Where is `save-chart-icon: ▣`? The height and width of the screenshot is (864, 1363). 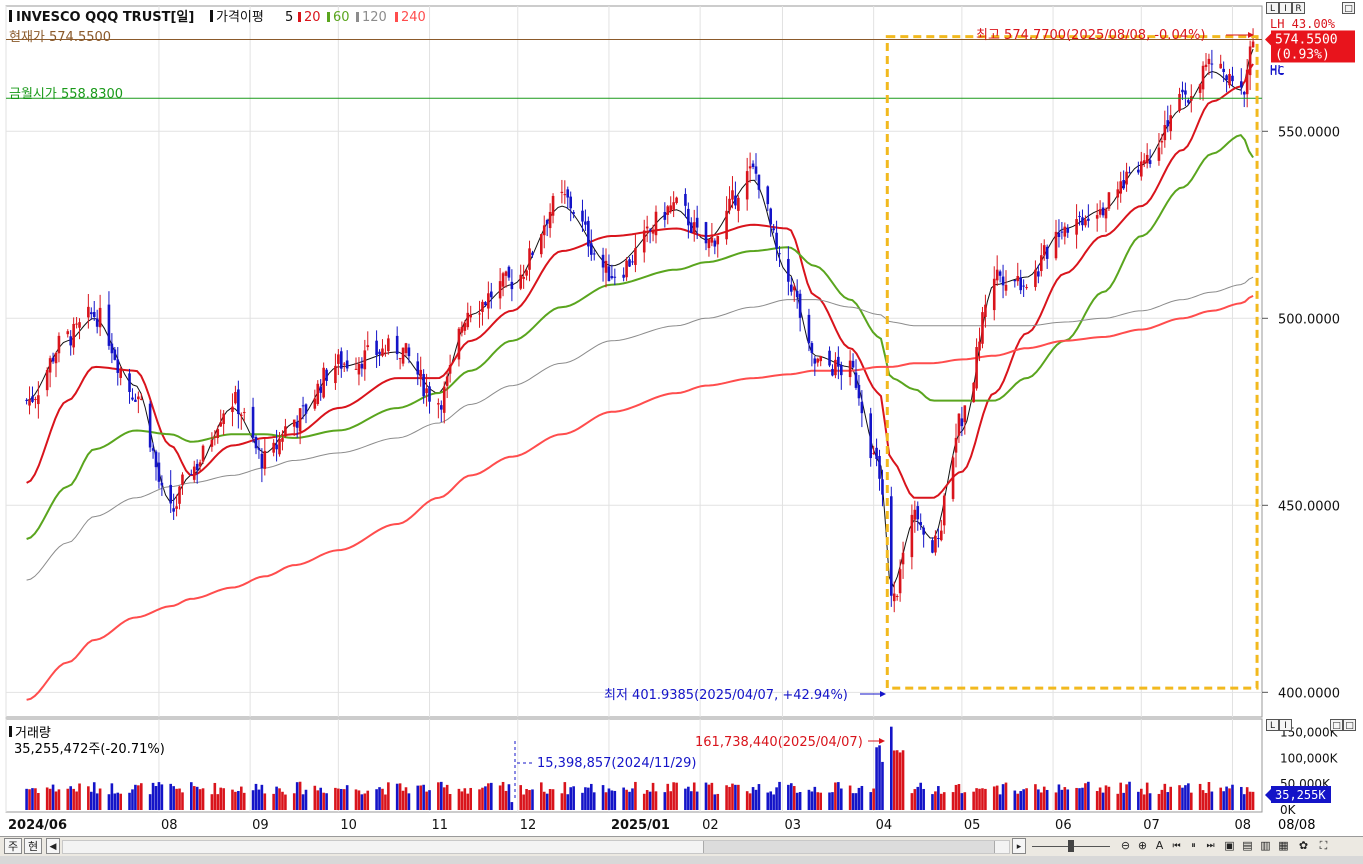
save-chart-icon: ▣ is located at coordinates (1229, 845).